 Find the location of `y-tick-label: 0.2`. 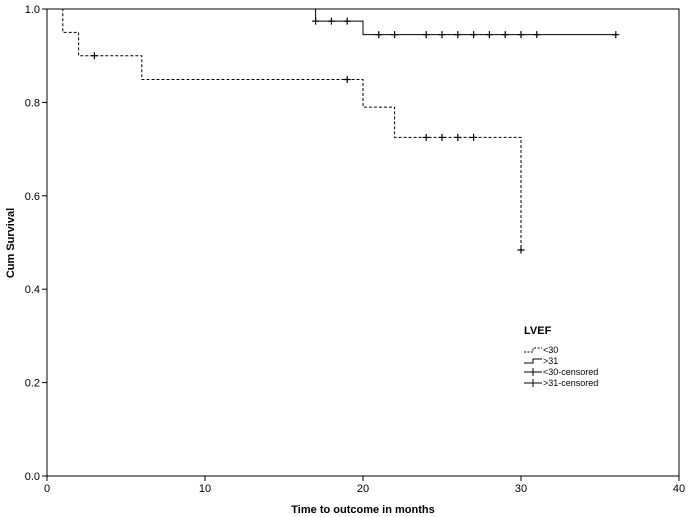

y-tick-label: 0.2 is located at coordinates (32, 384).